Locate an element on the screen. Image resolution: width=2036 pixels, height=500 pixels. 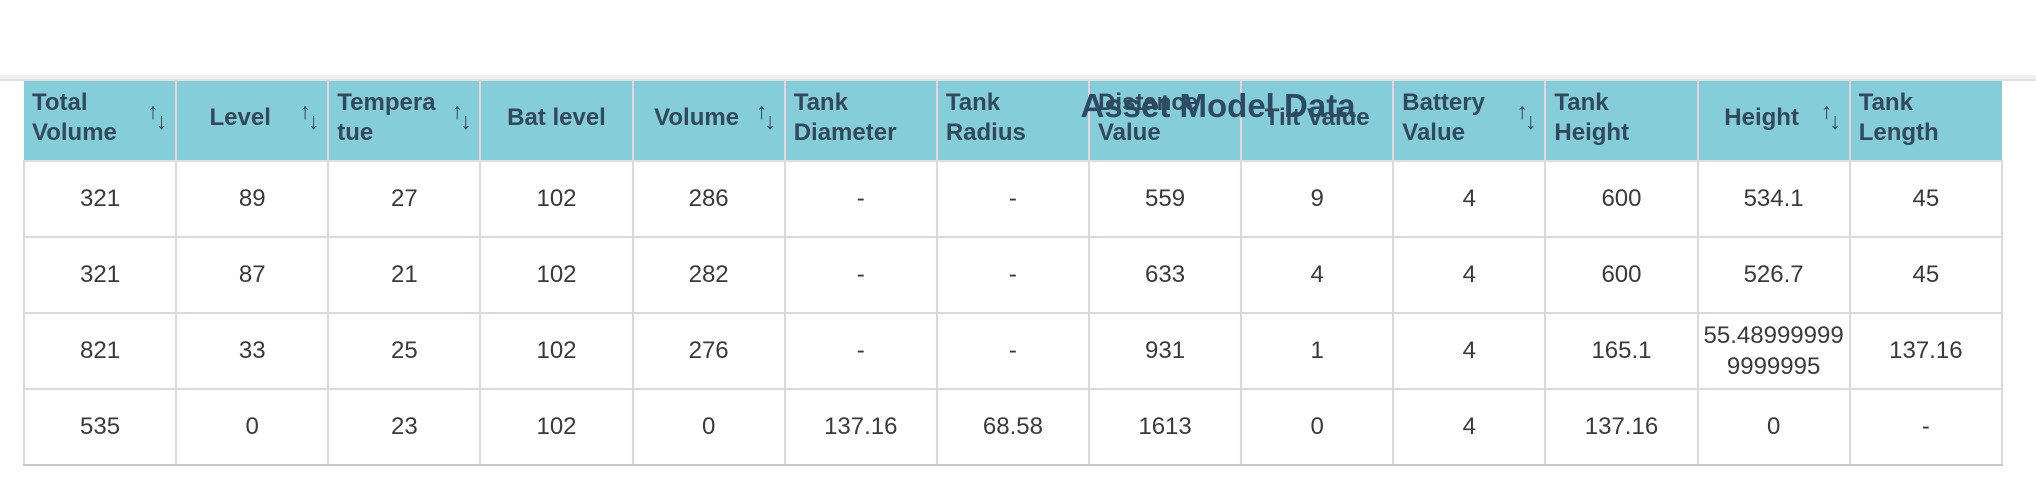
column-label: Total Volume is located at coordinates (74, 117).